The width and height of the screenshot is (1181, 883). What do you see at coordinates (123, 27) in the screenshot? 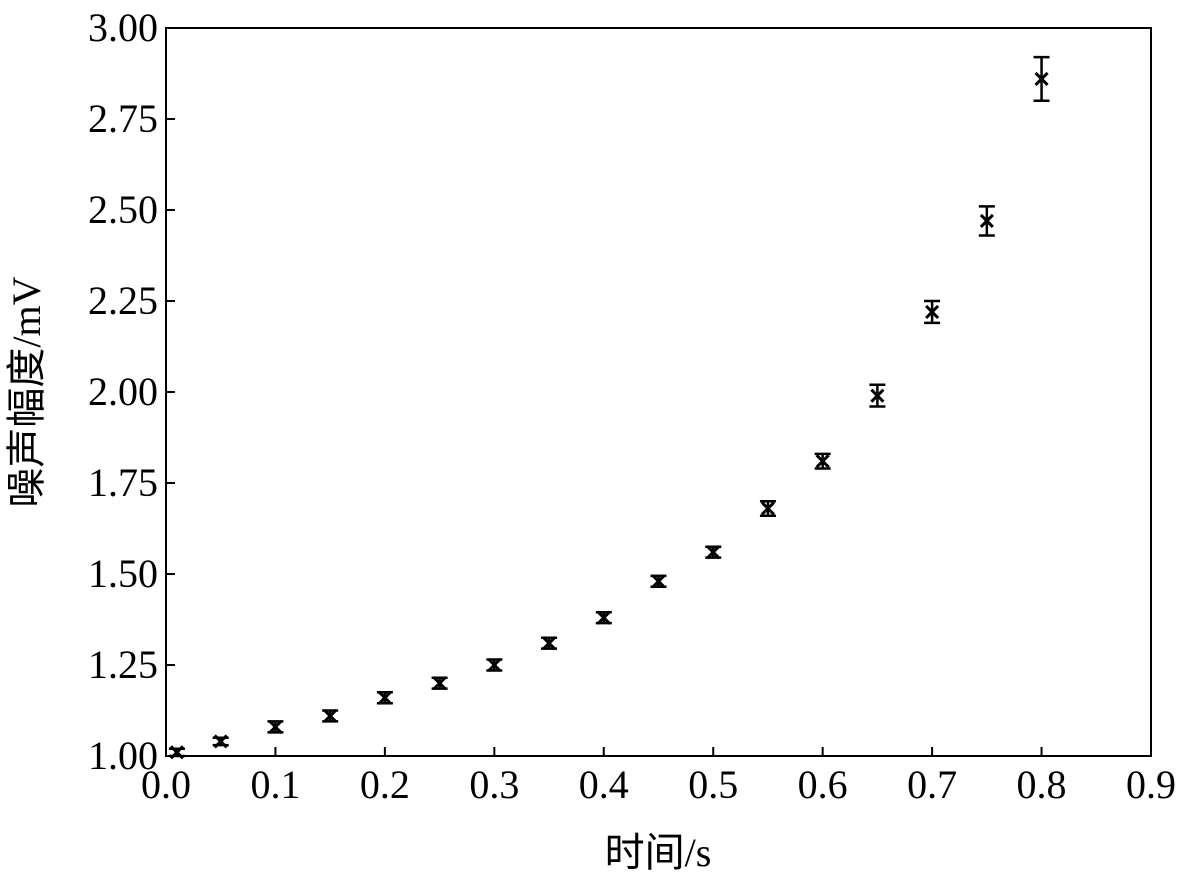
I see `y-tick-label: 3.00` at bounding box center [123, 27].